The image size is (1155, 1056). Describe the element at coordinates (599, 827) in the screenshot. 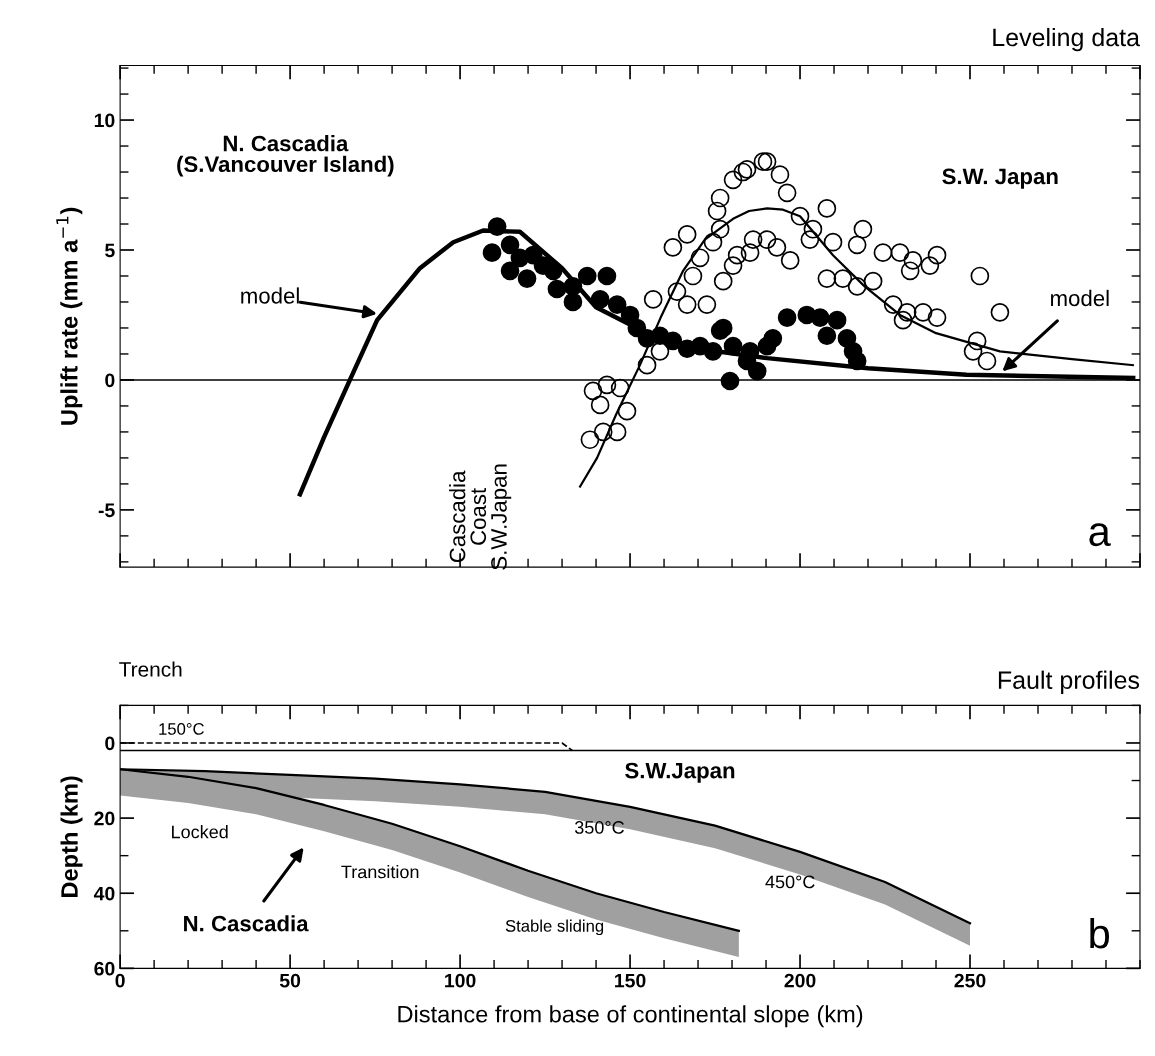

I see `annotation: 350°C` at that location.